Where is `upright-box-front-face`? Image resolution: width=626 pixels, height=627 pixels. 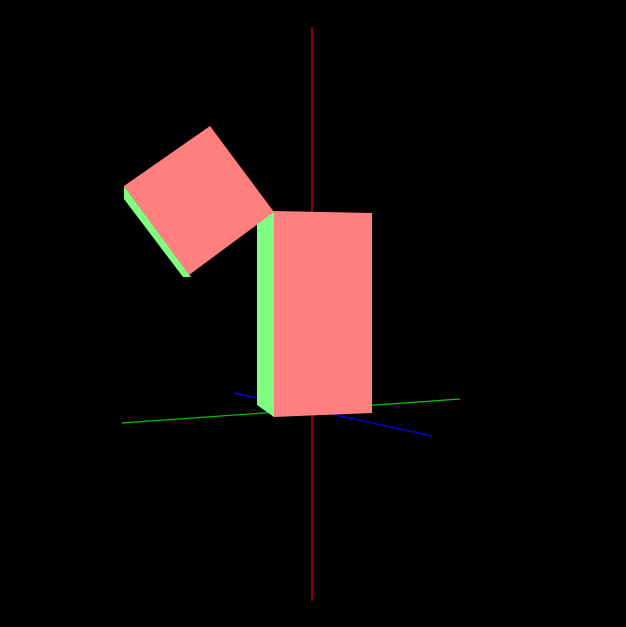
upright-box-front-face is located at coordinates (323, 314).